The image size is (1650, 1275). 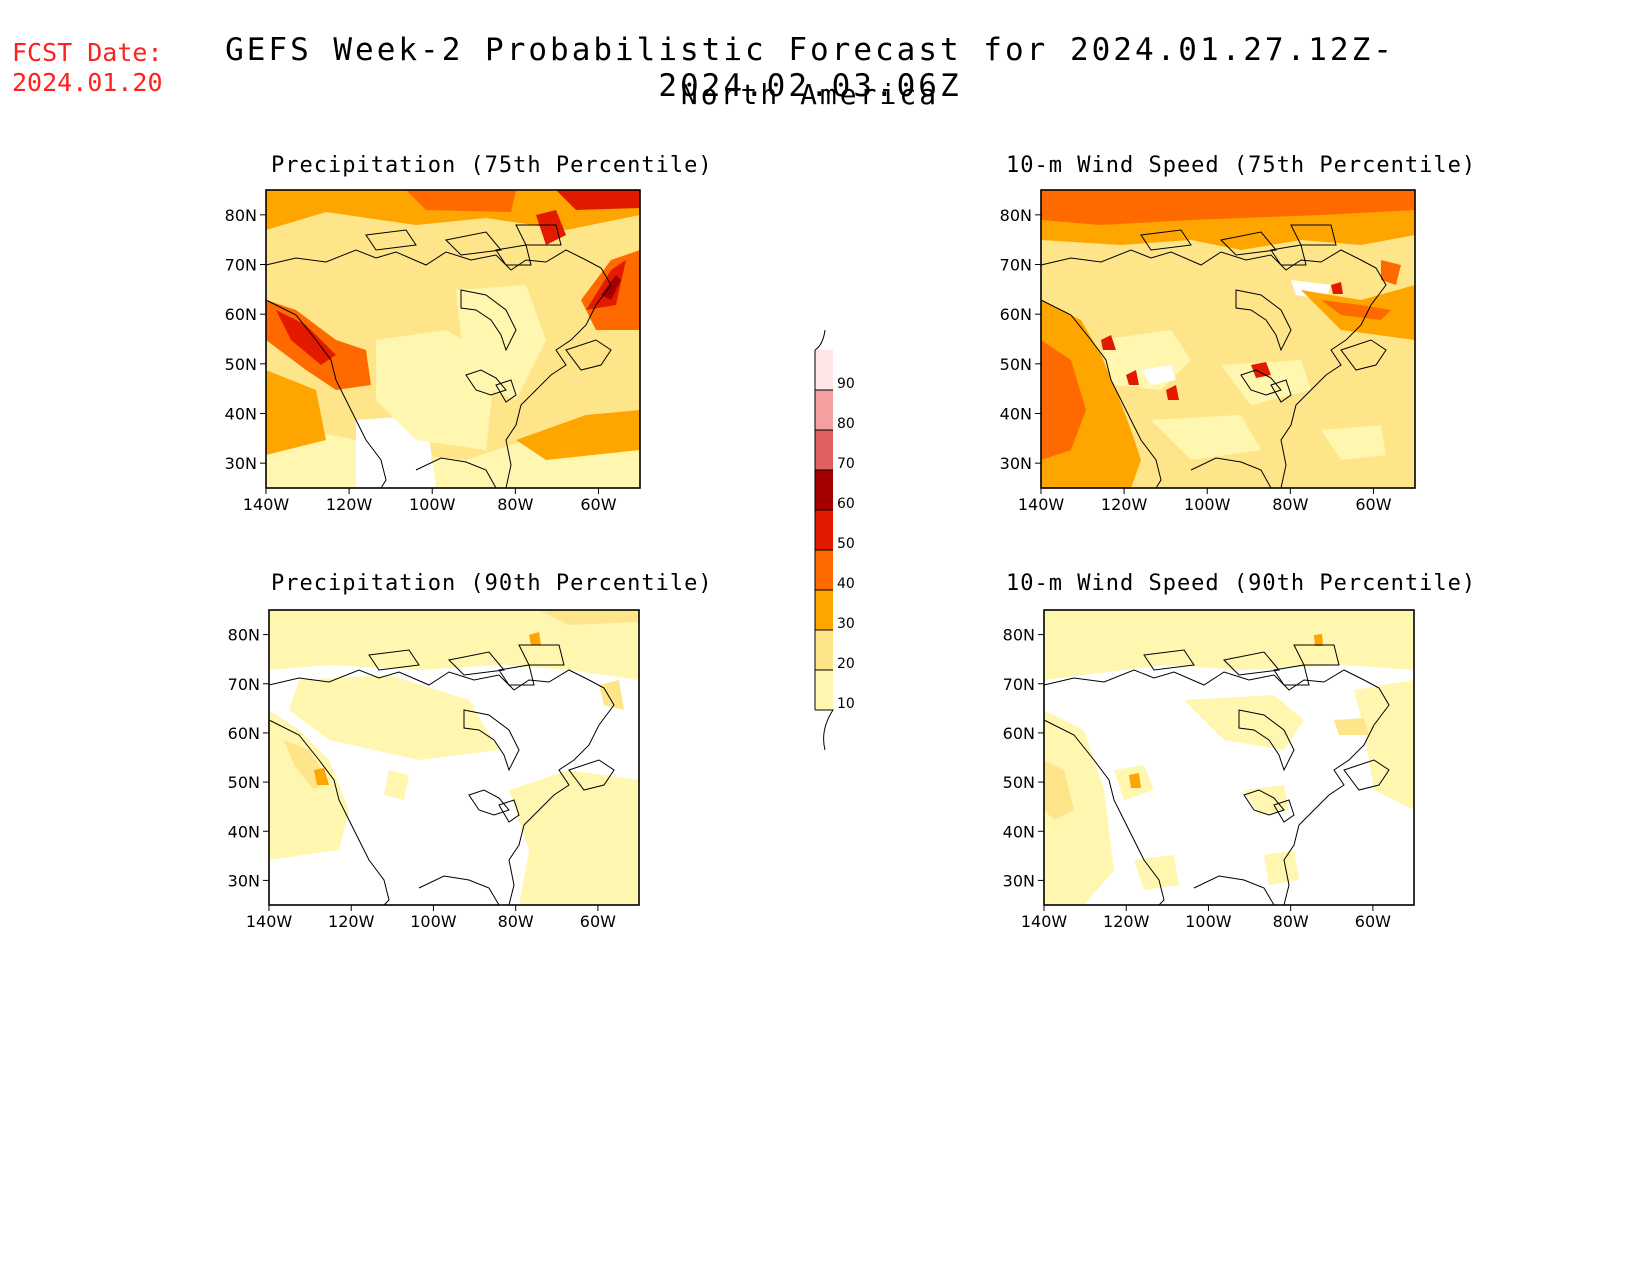 I want to click on forecast-date-label: FCST Date:, so click(x=87, y=52).